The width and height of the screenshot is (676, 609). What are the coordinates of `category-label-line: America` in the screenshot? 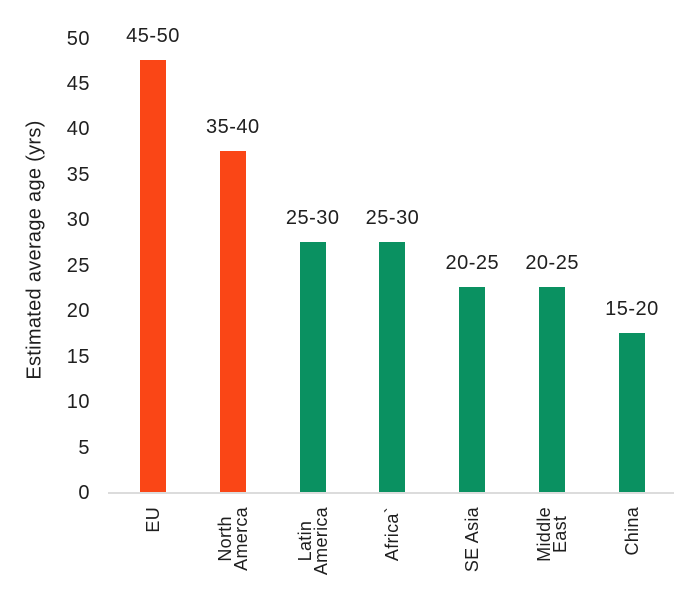 It's located at (320, 541).